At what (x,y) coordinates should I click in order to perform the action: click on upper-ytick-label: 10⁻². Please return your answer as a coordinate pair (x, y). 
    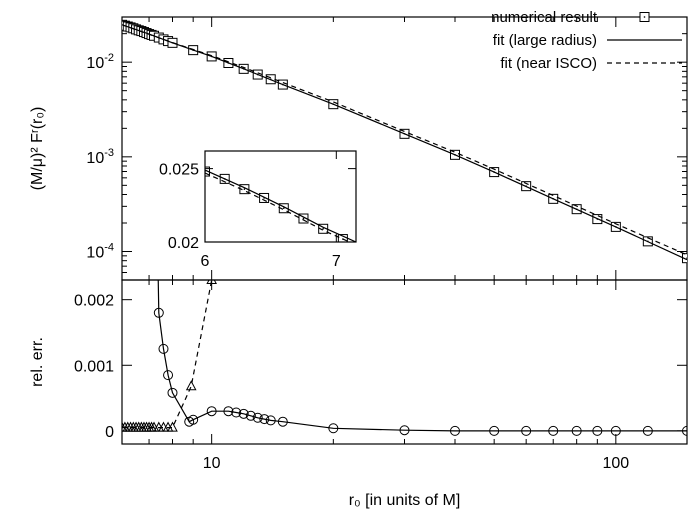
    Looking at the image, I should click on (100, 62).